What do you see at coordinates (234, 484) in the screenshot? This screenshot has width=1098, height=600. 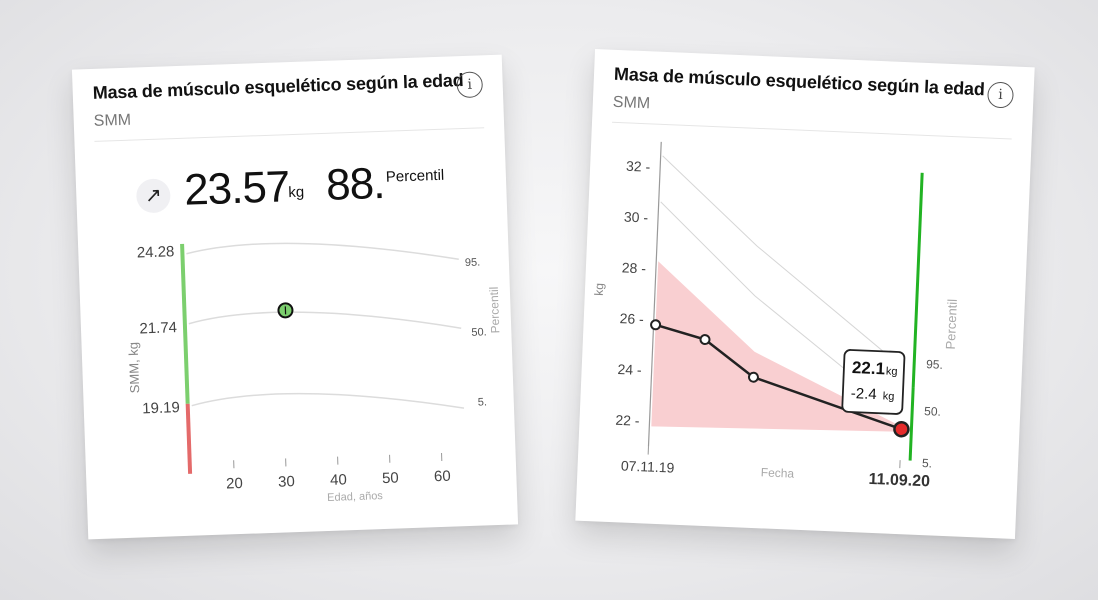 I see `x-tick: 20` at bounding box center [234, 484].